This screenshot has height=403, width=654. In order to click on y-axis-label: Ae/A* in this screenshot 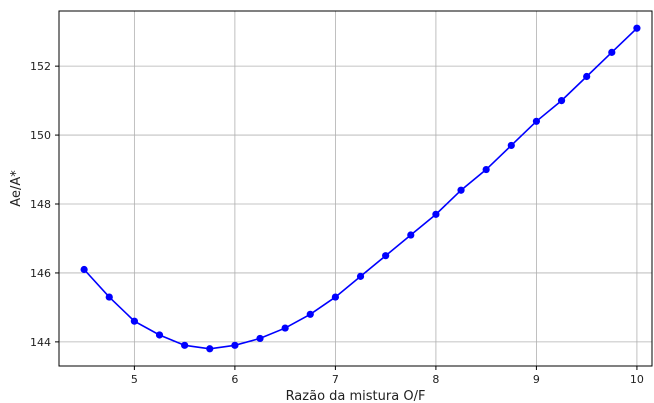, I will do `click(16, 188)`.